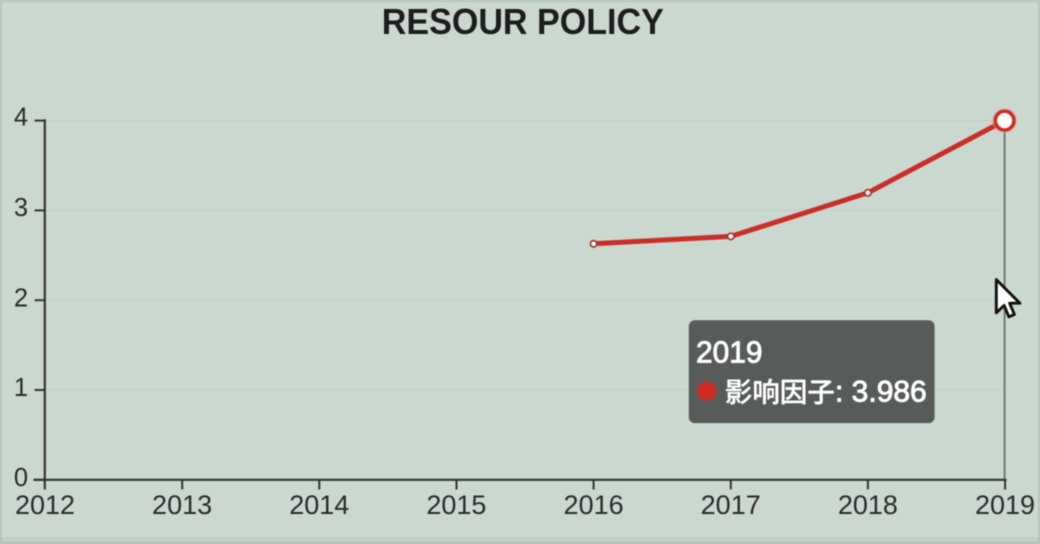  I want to click on svg-text: 2013, so click(182, 505).